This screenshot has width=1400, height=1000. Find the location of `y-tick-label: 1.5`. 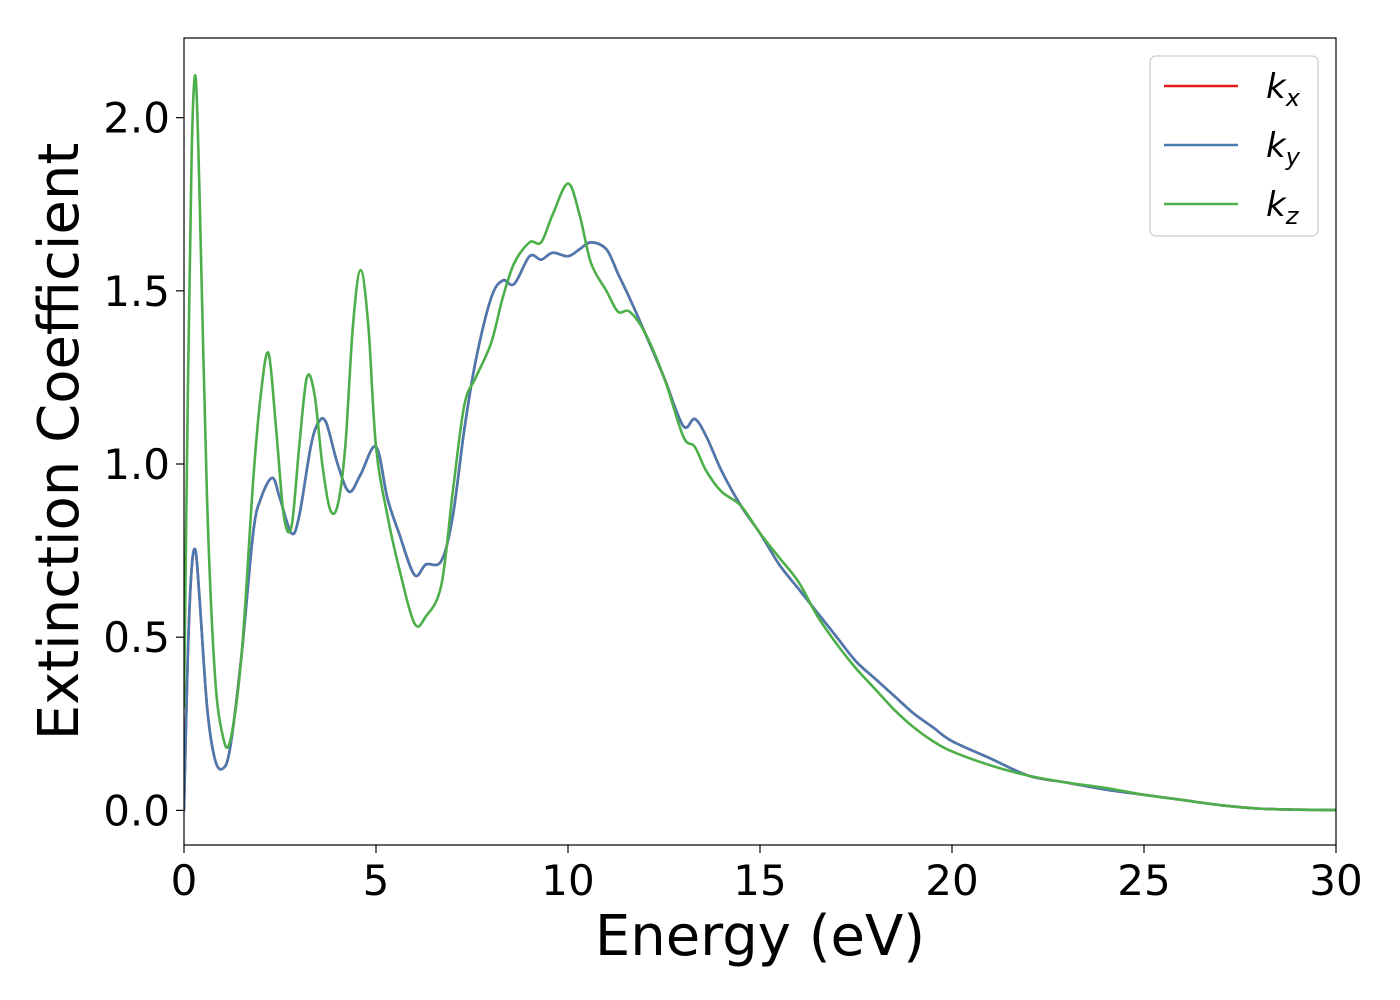

y-tick-label: 1.5 is located at coordinates (136, 291).